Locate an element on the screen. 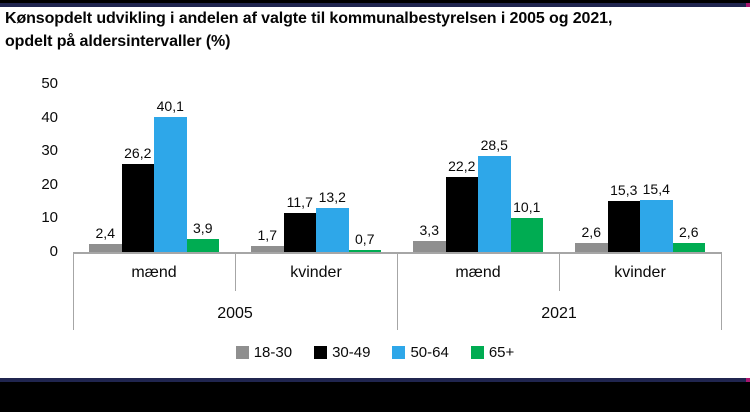  chart-title-line2: opdelt på aldersintervaller (%) is located at coordinates (118, 41).